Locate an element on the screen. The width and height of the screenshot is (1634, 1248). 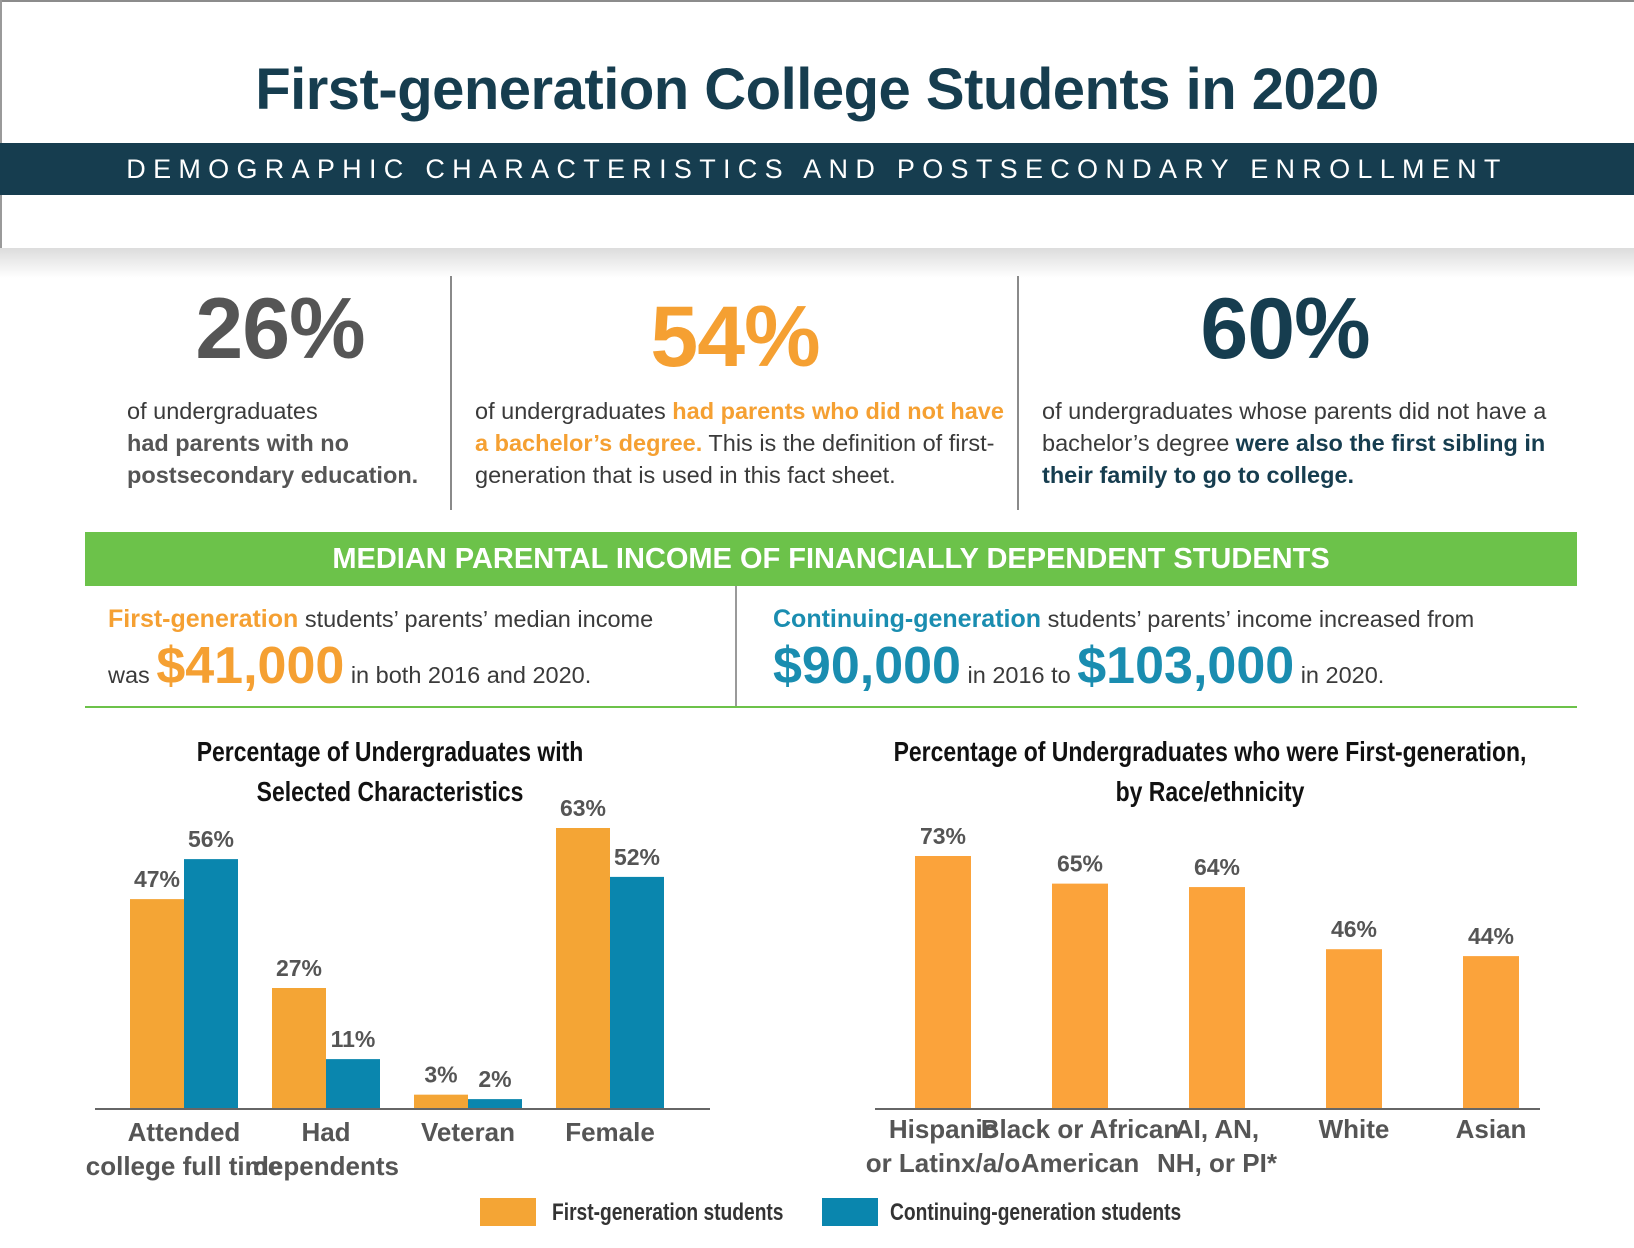
continuing-gen-amount-2016: $90,000 is located at coordinates (867, 666).